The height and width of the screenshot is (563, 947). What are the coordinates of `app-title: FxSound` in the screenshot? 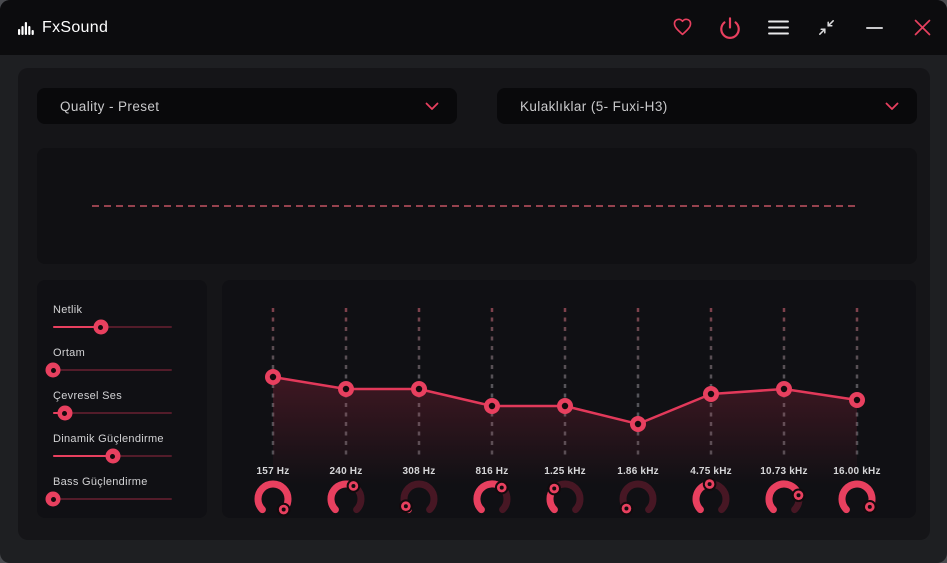 It's located at (75, 27).